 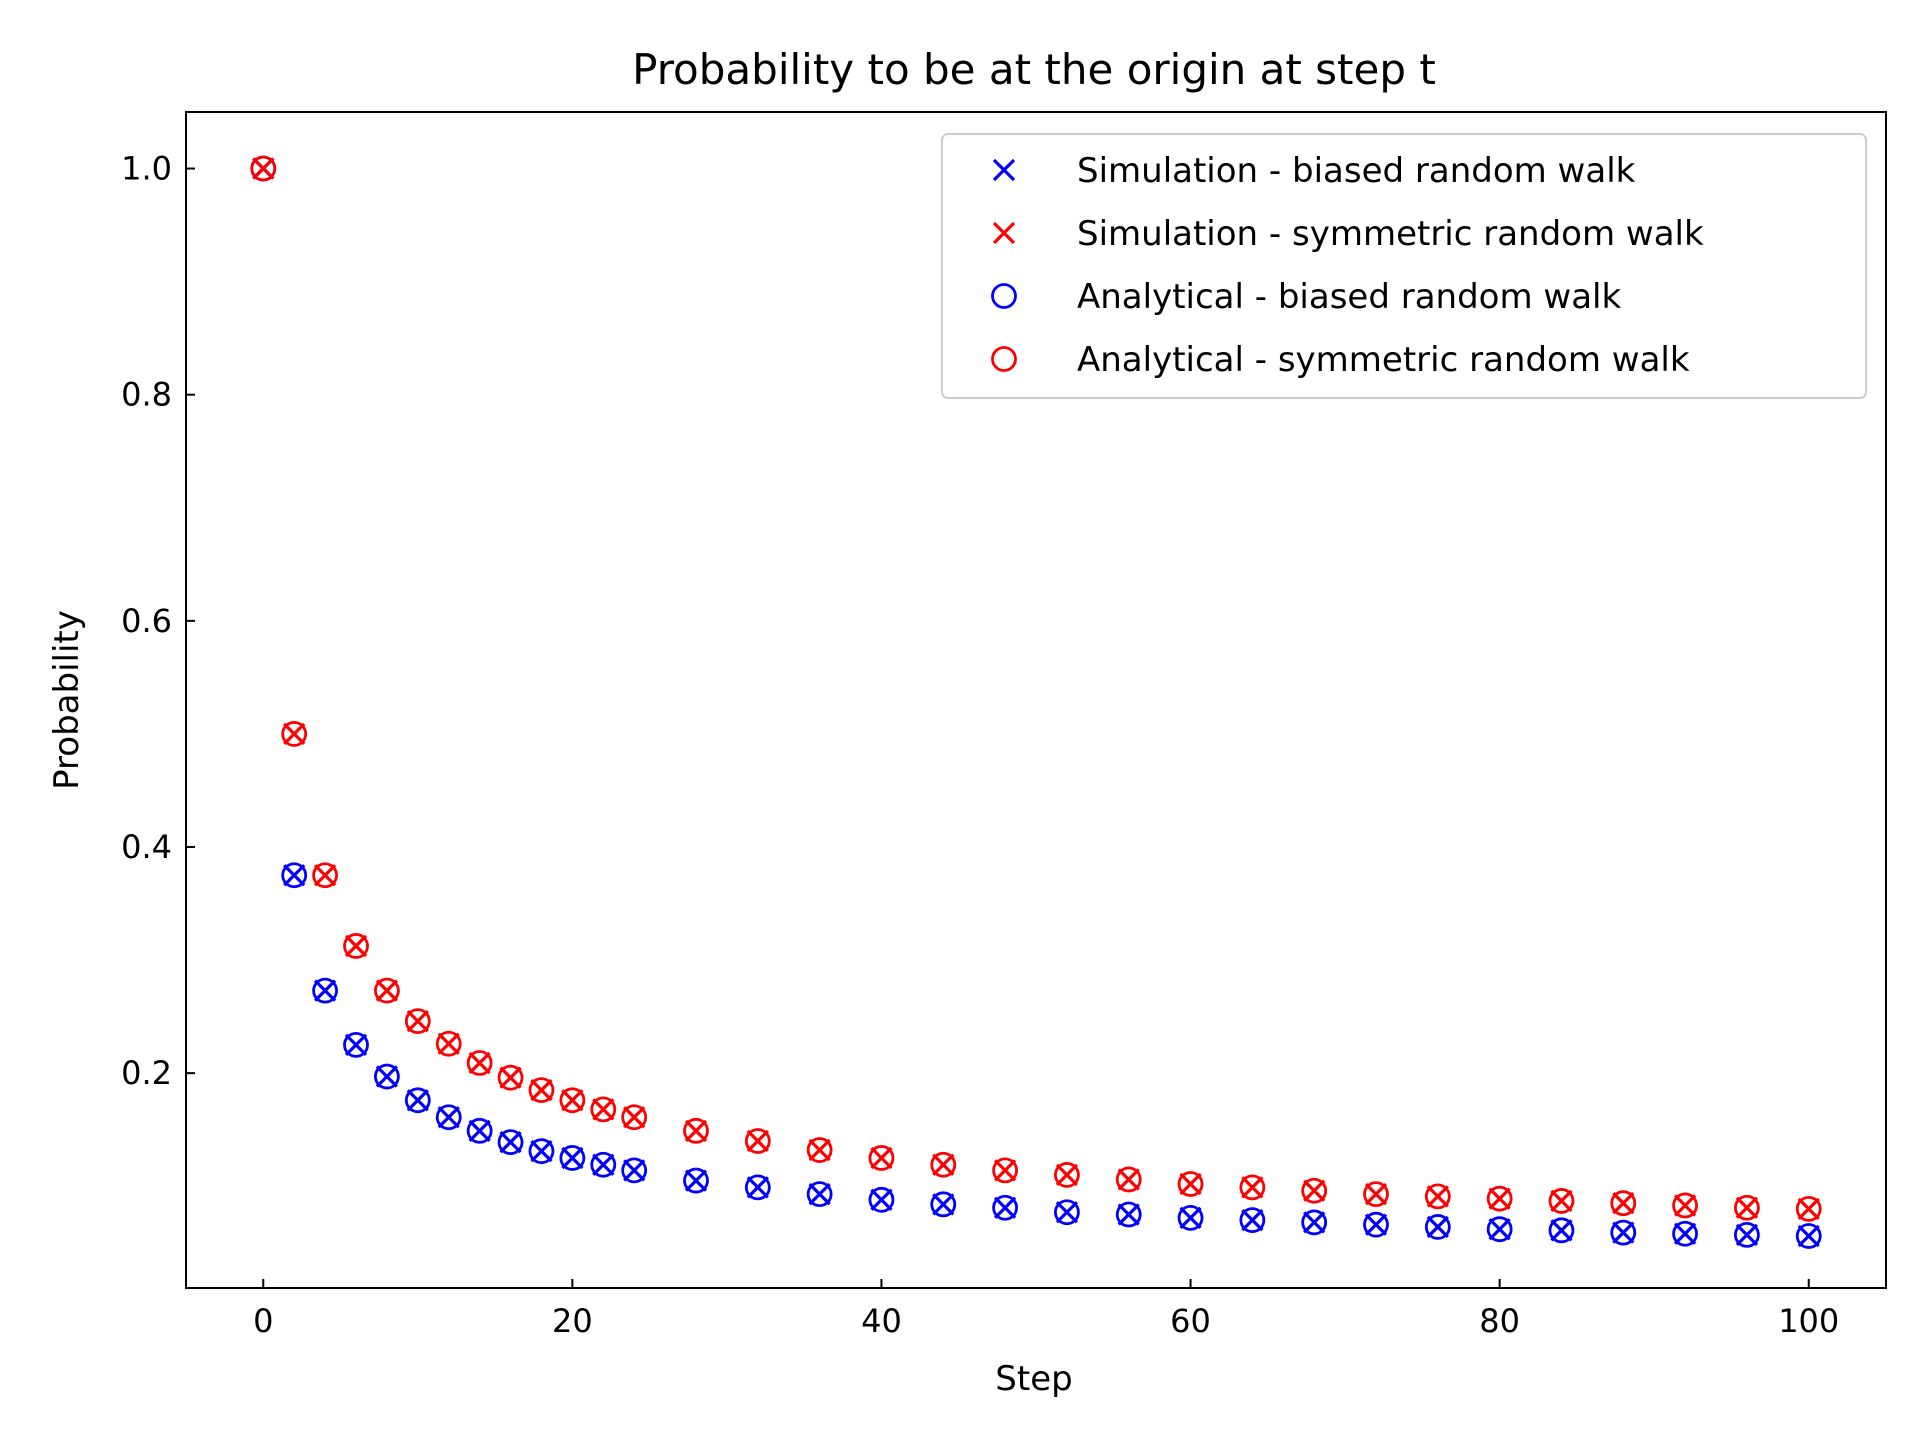 What do you see at coordinates (1033, 1379) in the screenshot?
I see `x-axis-label: Step` at bounding box center [1033, 1379].